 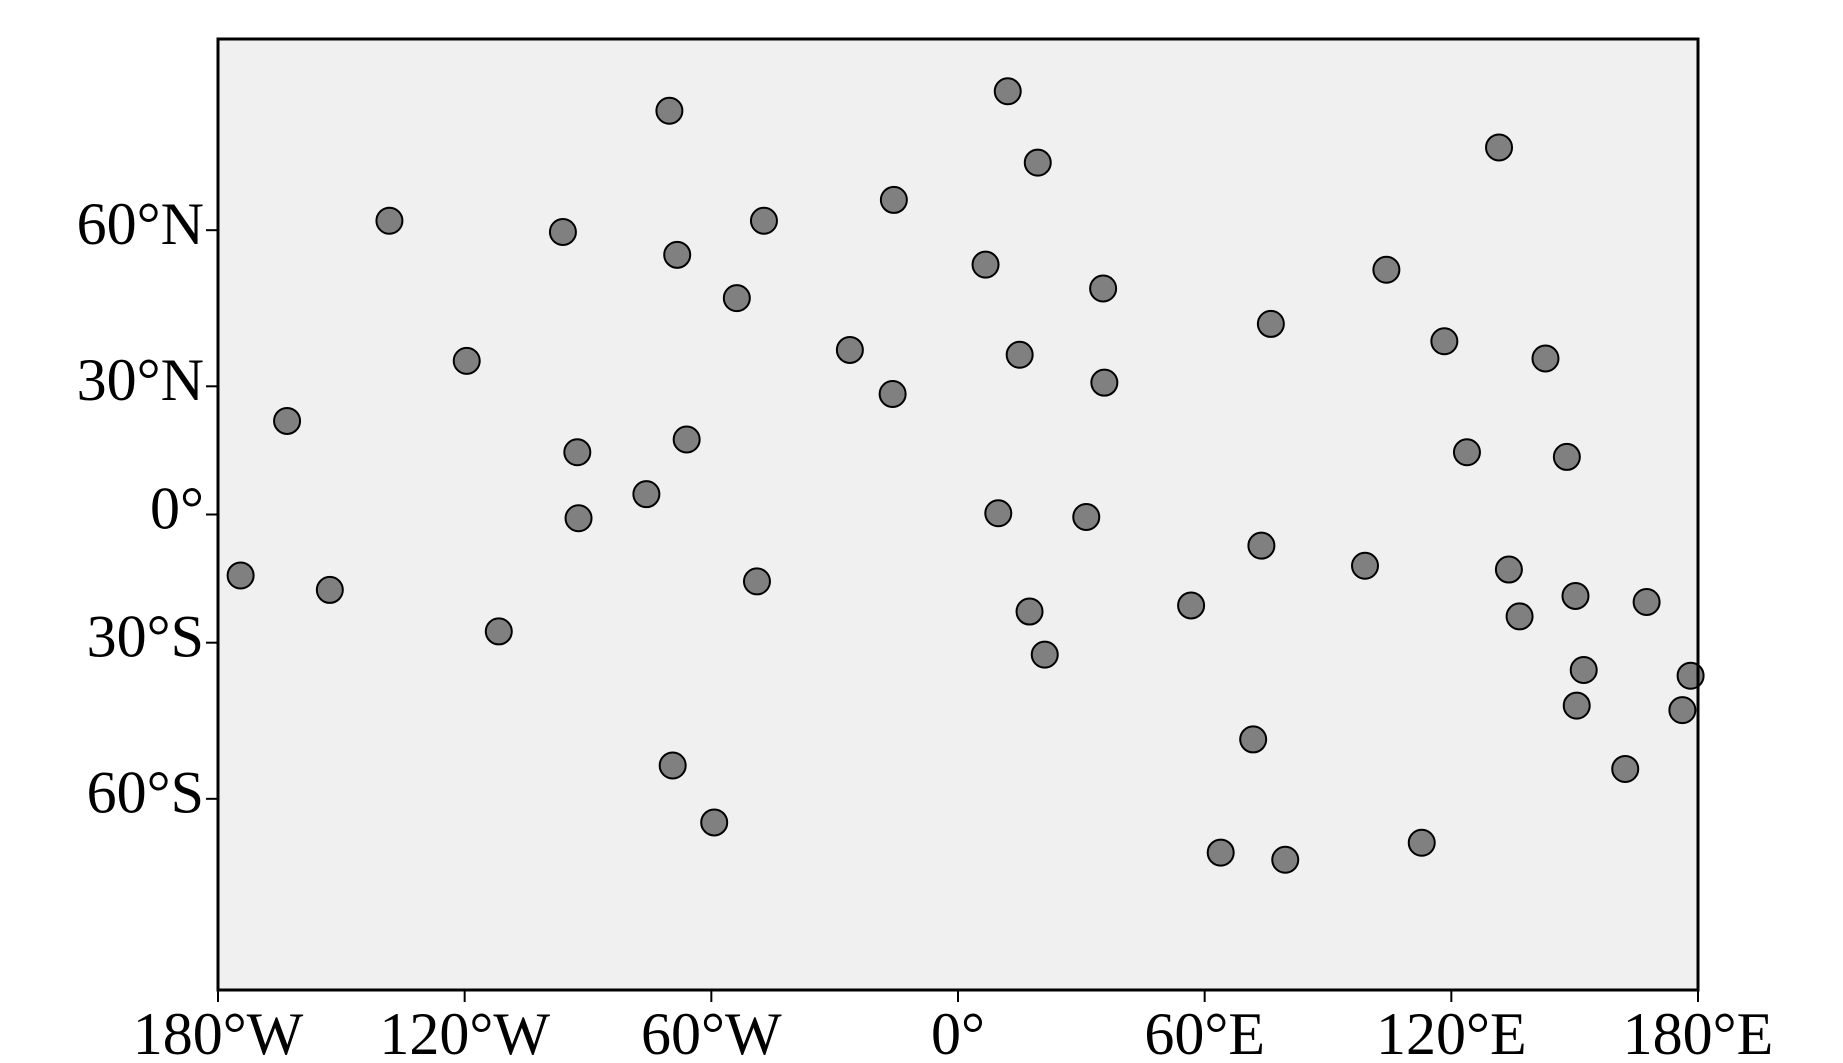 What do you see at coordinates (218, 1032) in the screenshot?
I see `x-tick-label: 180°W` at bounding box center [218, 1032].